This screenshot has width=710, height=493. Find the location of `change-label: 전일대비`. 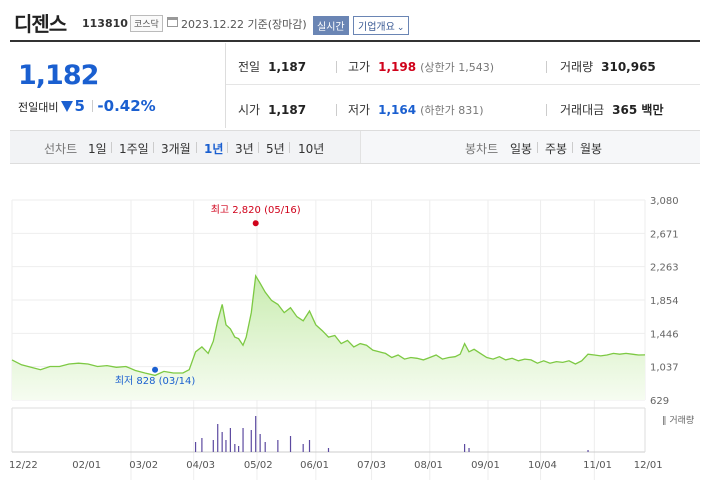

change-label: 전일대비 is located at coordinates (38, 107).